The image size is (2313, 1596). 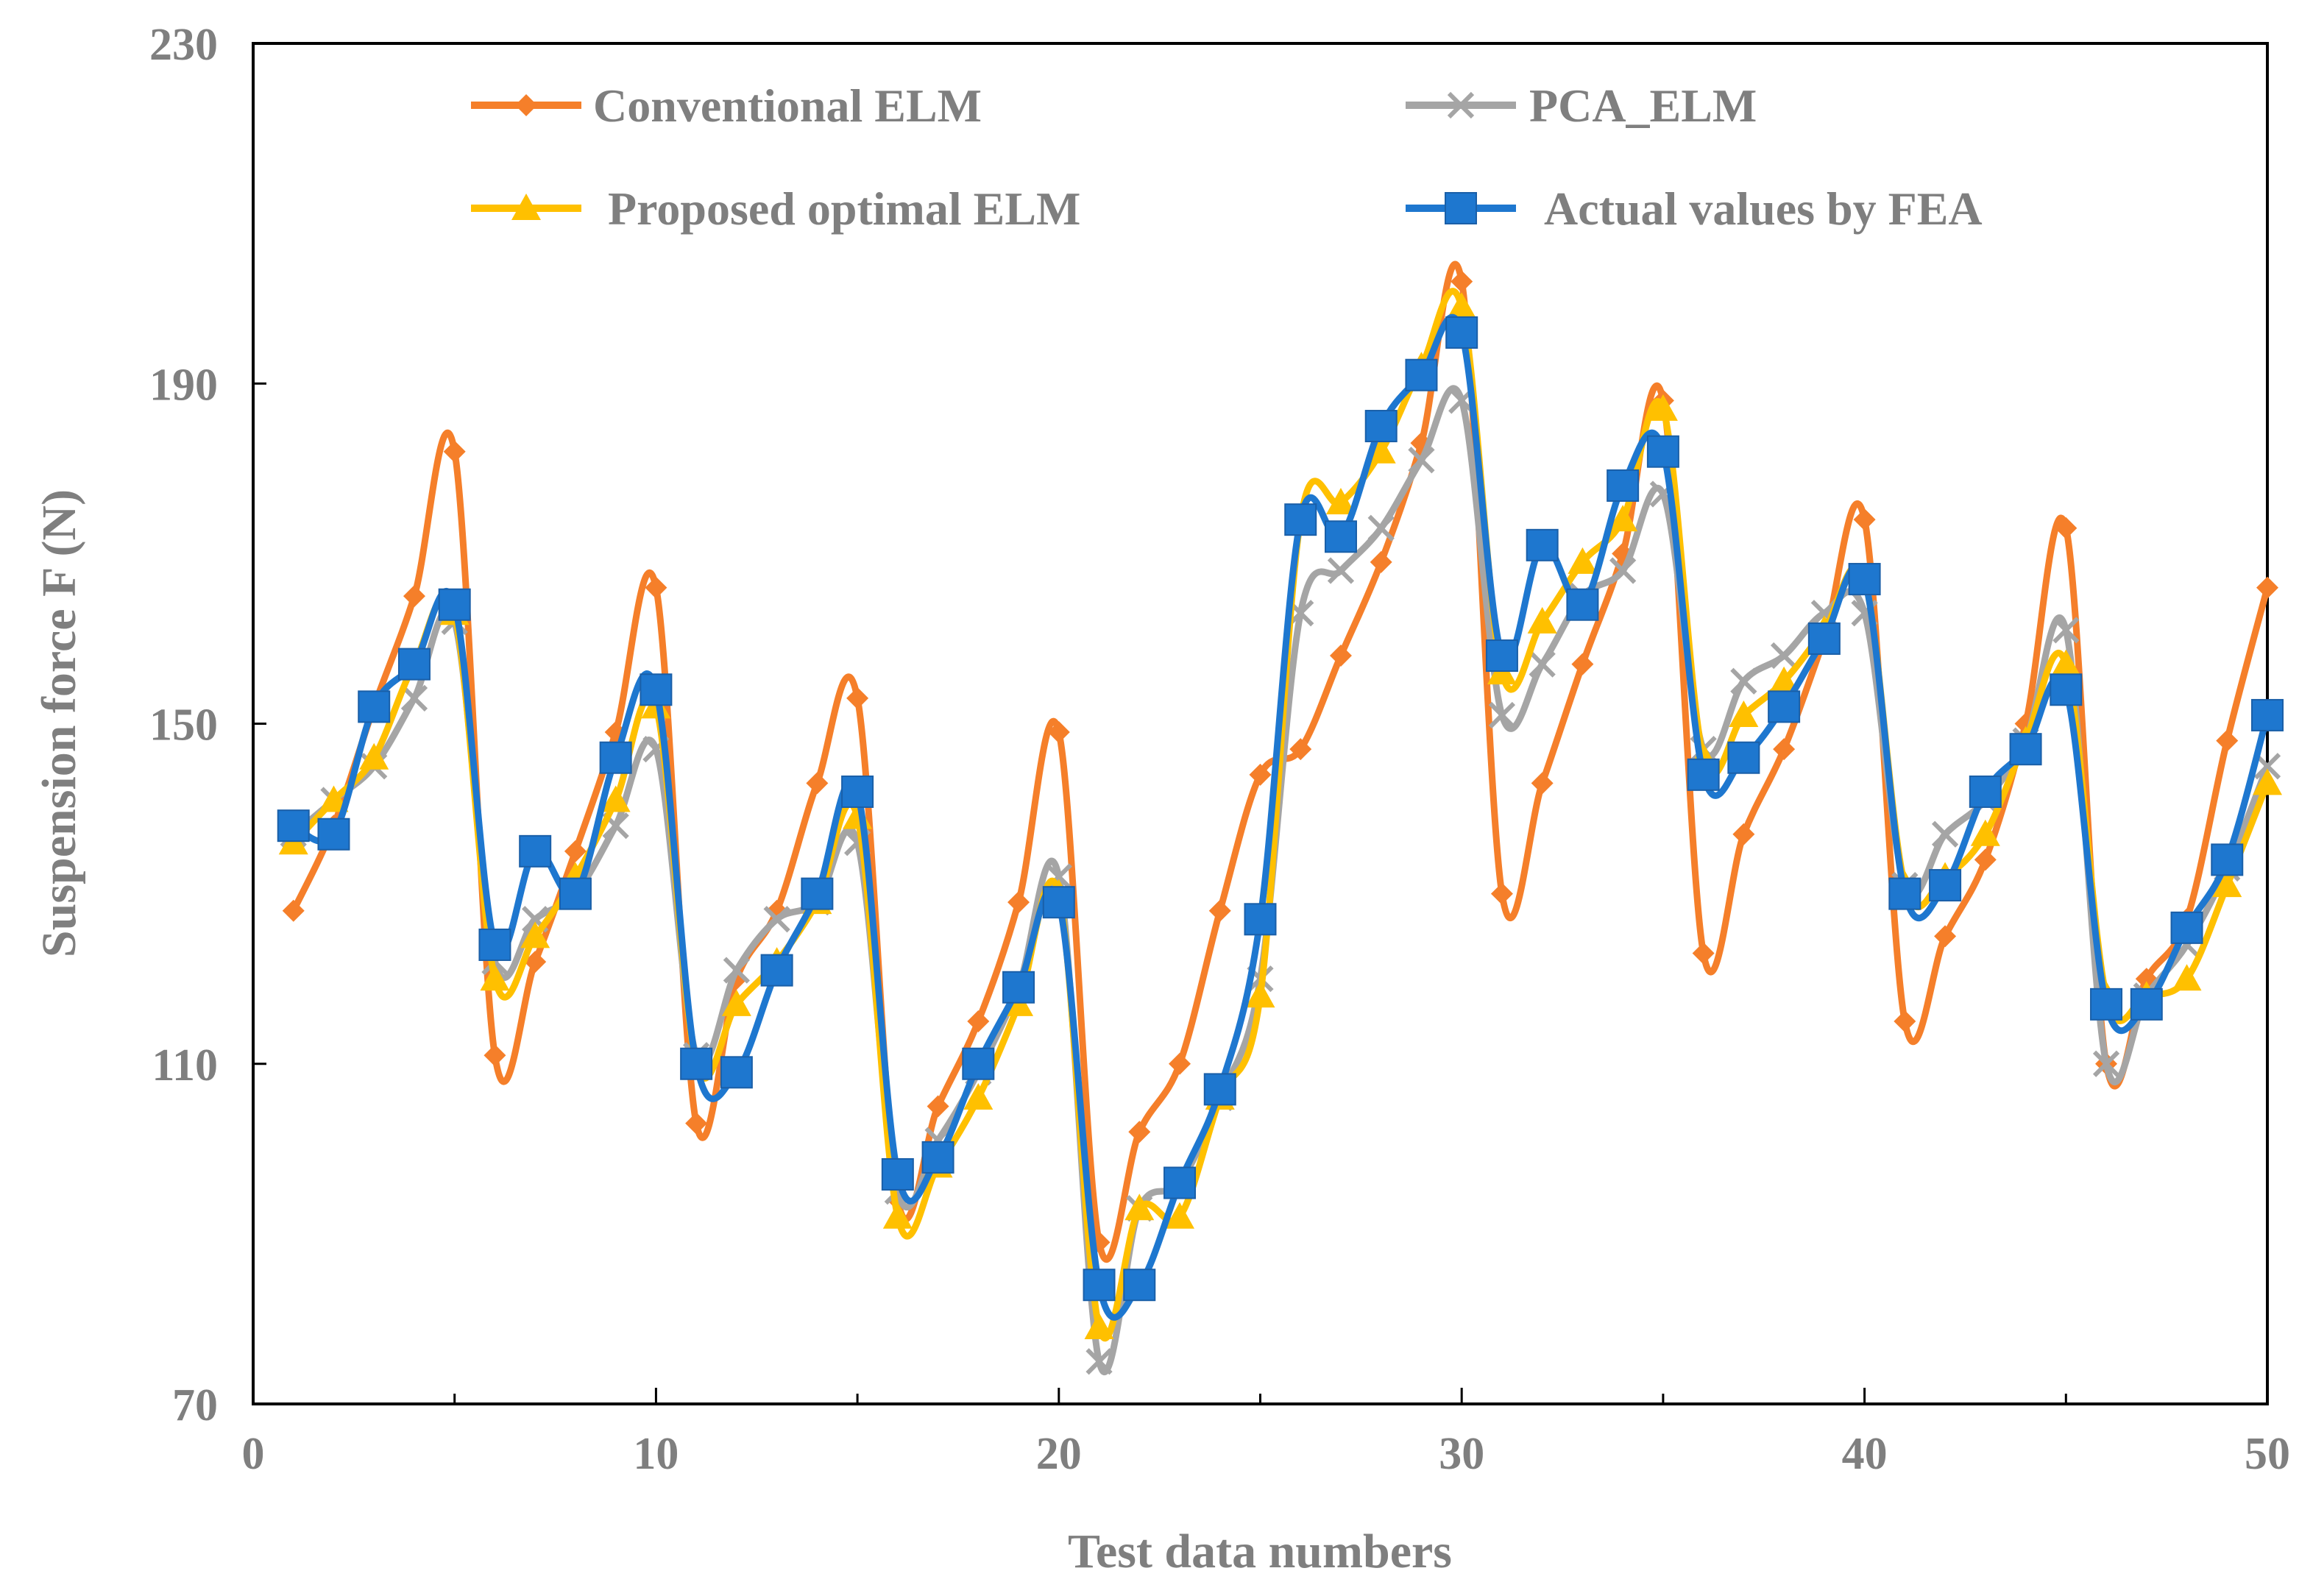 What do you see at coordinates (656, 1454) in the screenshot?
I see `x-tick-label: 10` at bounding box center [656, 1454].